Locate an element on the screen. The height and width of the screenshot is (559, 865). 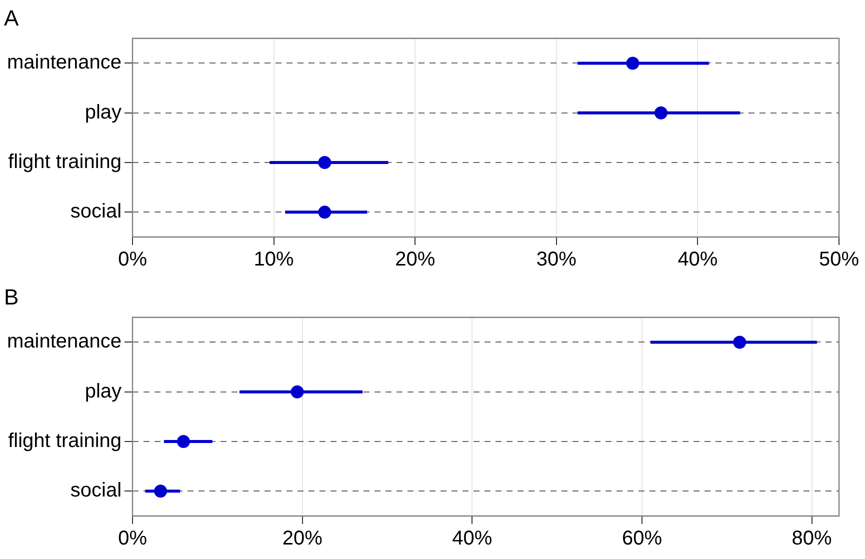
x-tick-label: 30% is located at coordinates (556, 259).